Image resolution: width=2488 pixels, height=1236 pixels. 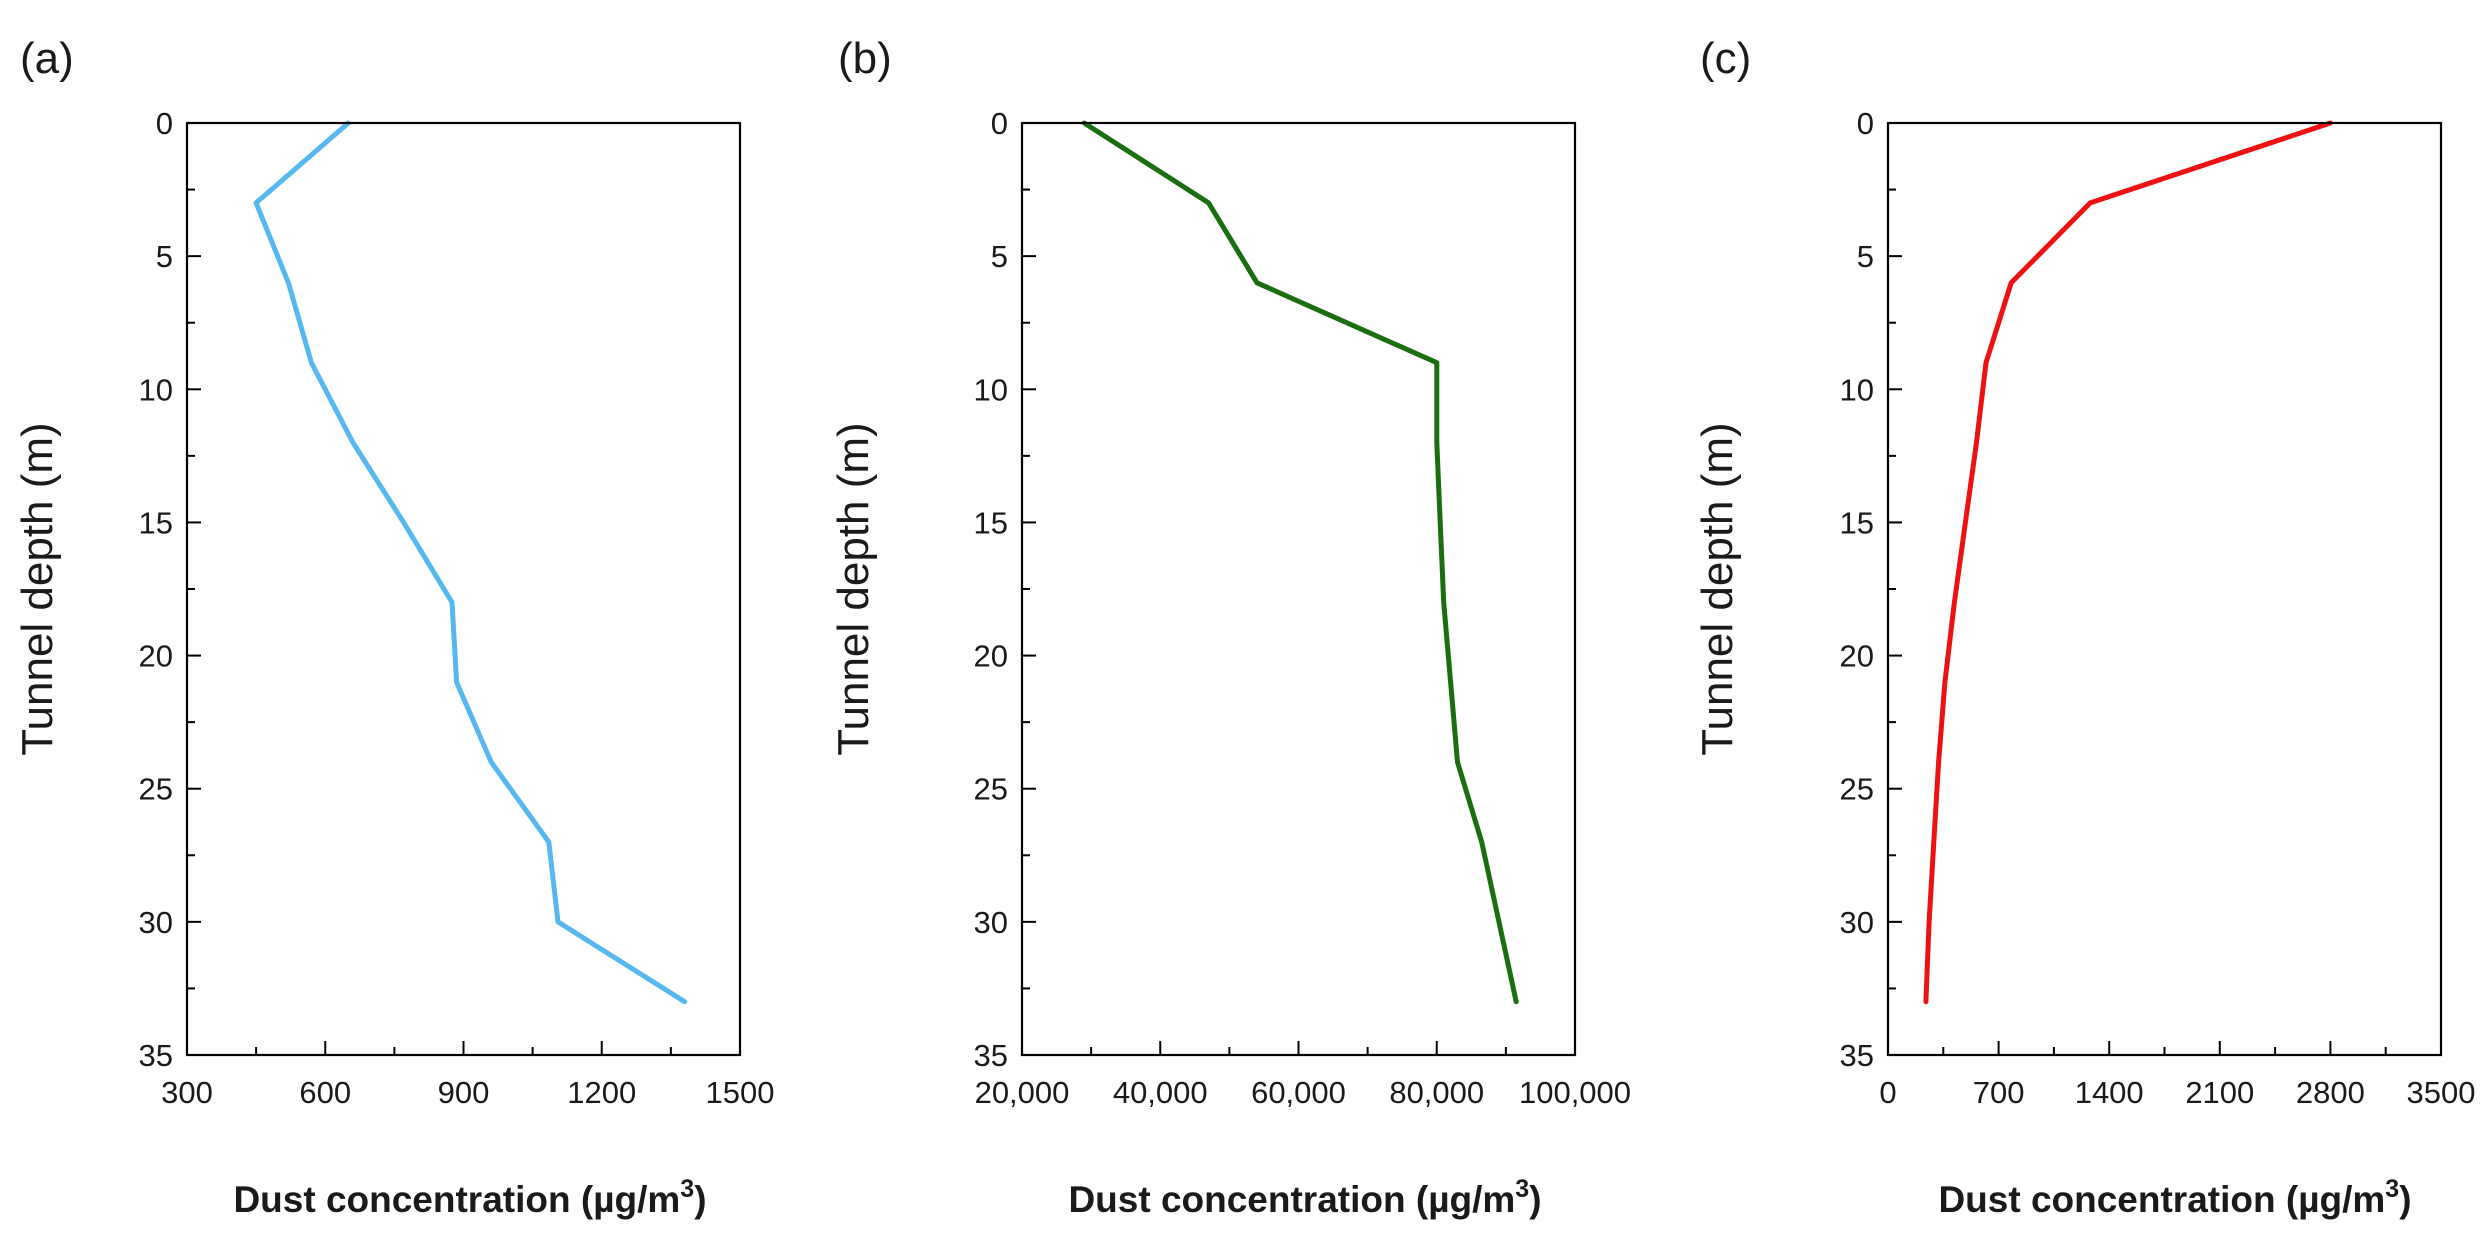 What do you see at coordinates (865, 58) in the screenshot?
I see `panel-label: (b)` at bounding box center [865, 58].